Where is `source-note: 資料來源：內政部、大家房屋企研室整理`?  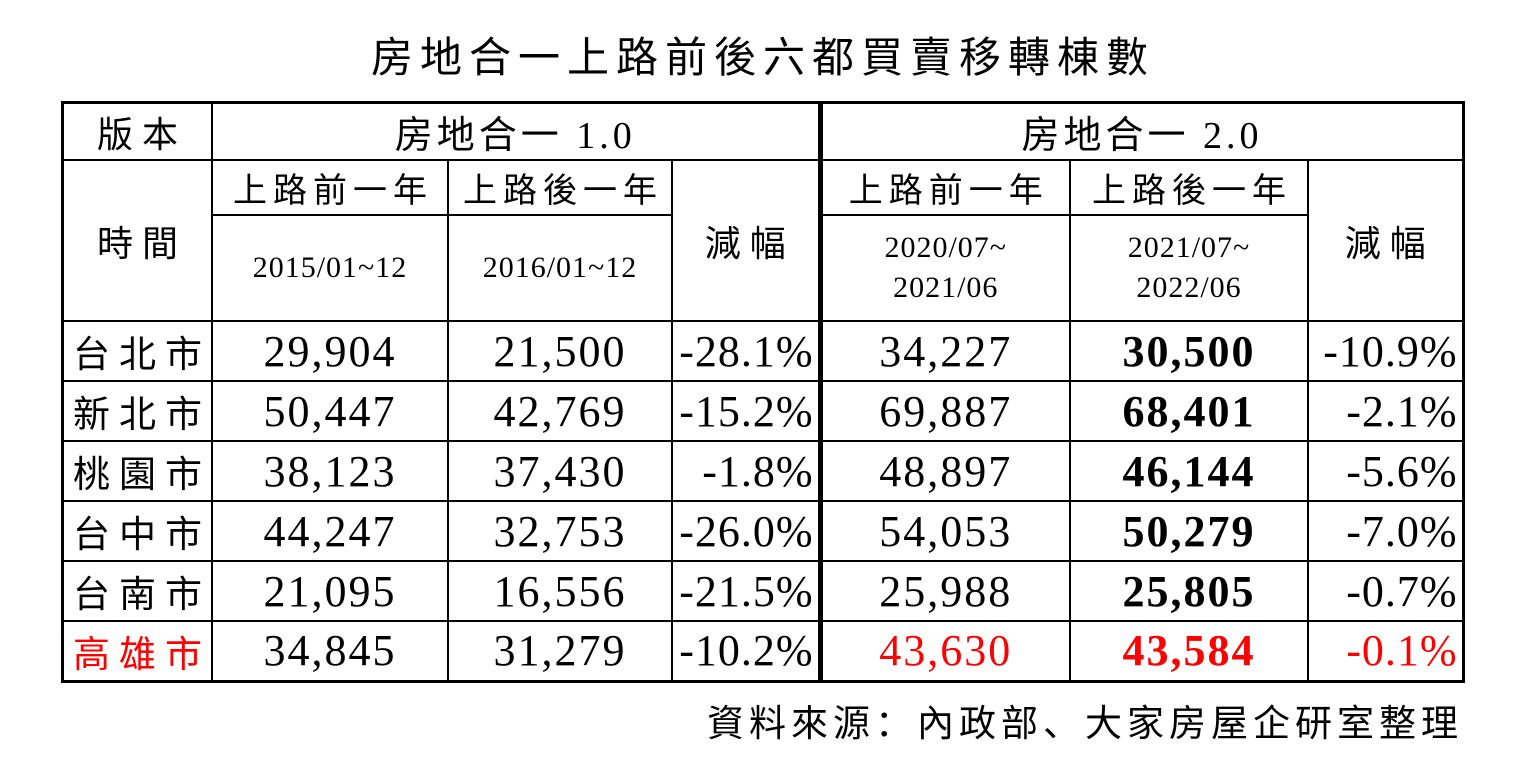
source-note: 資料來源：內政部、大家房屋企研室整理 is located at coordinates (1085, 724).